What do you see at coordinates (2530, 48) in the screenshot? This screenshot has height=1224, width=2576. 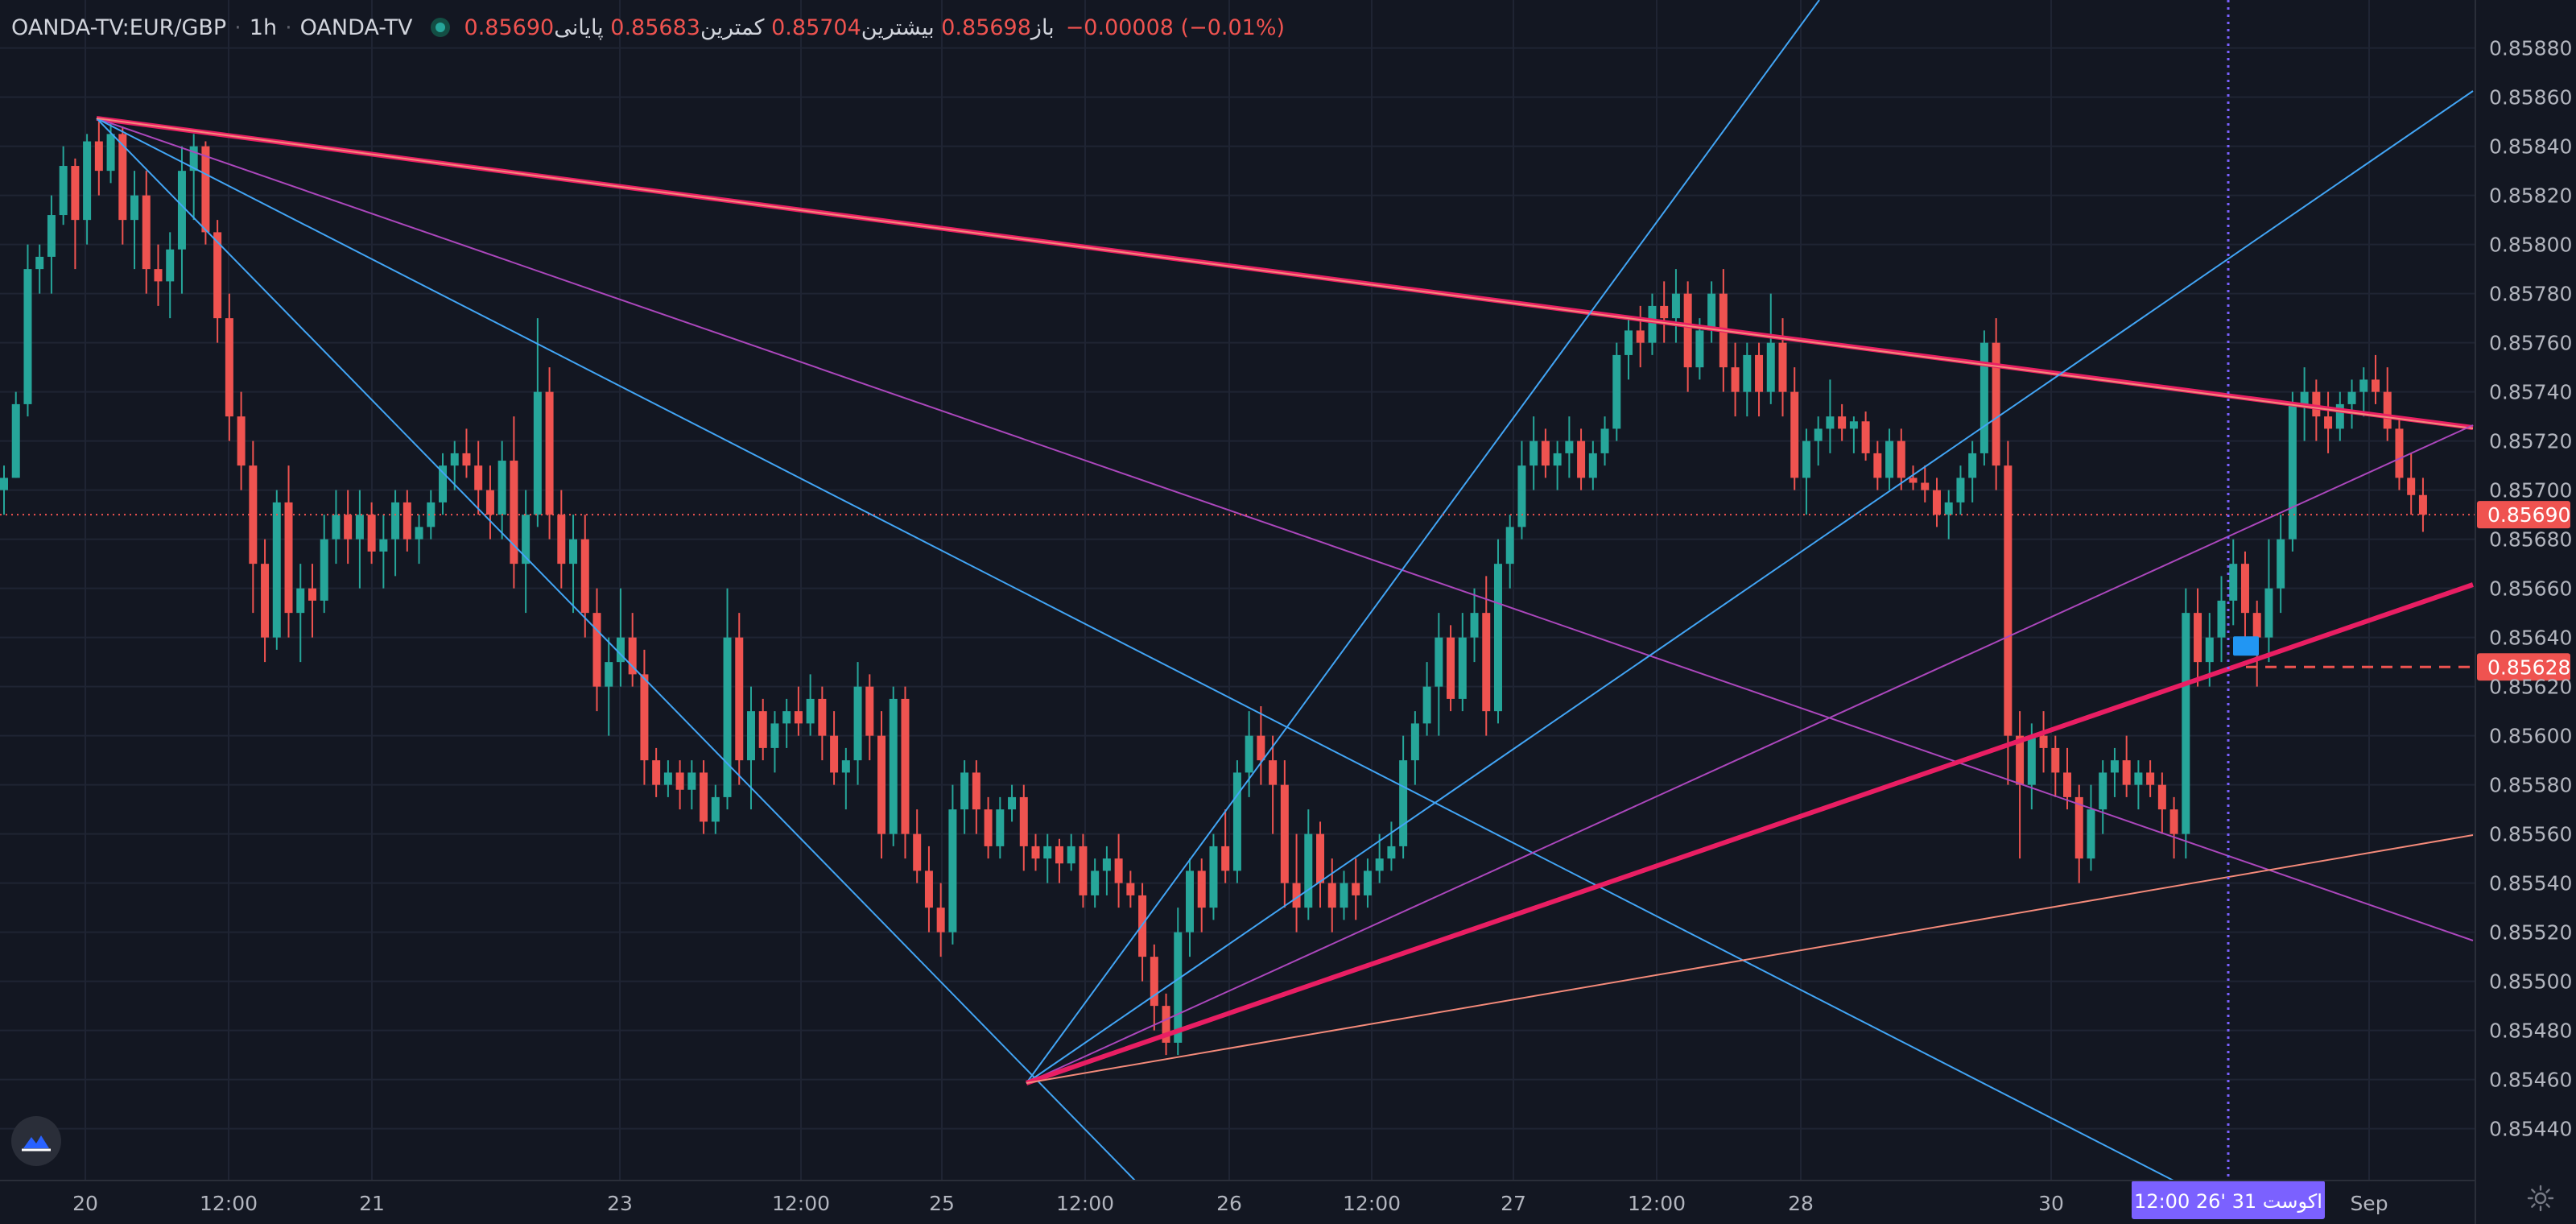 I see `y-tick-label: 0.85880` at bounding box center [2530, 48].